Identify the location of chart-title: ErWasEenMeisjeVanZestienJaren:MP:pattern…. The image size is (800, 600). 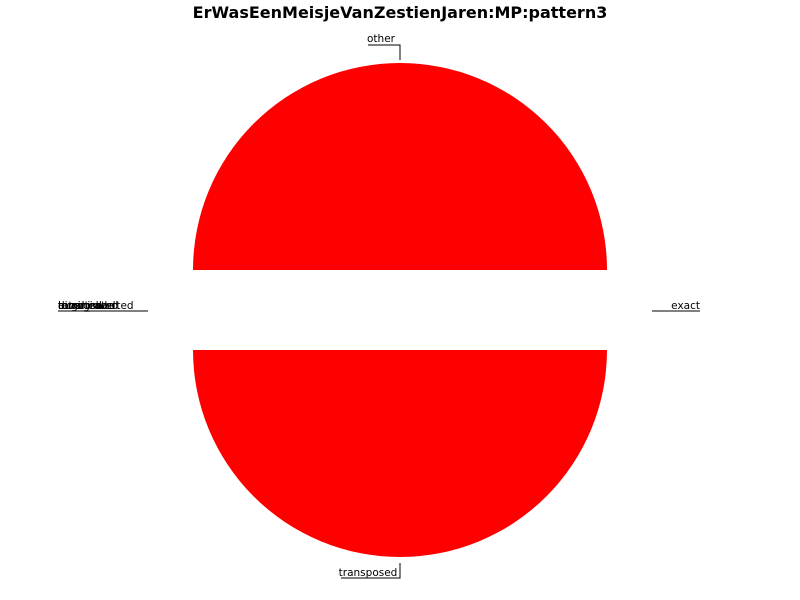
(400, 12).